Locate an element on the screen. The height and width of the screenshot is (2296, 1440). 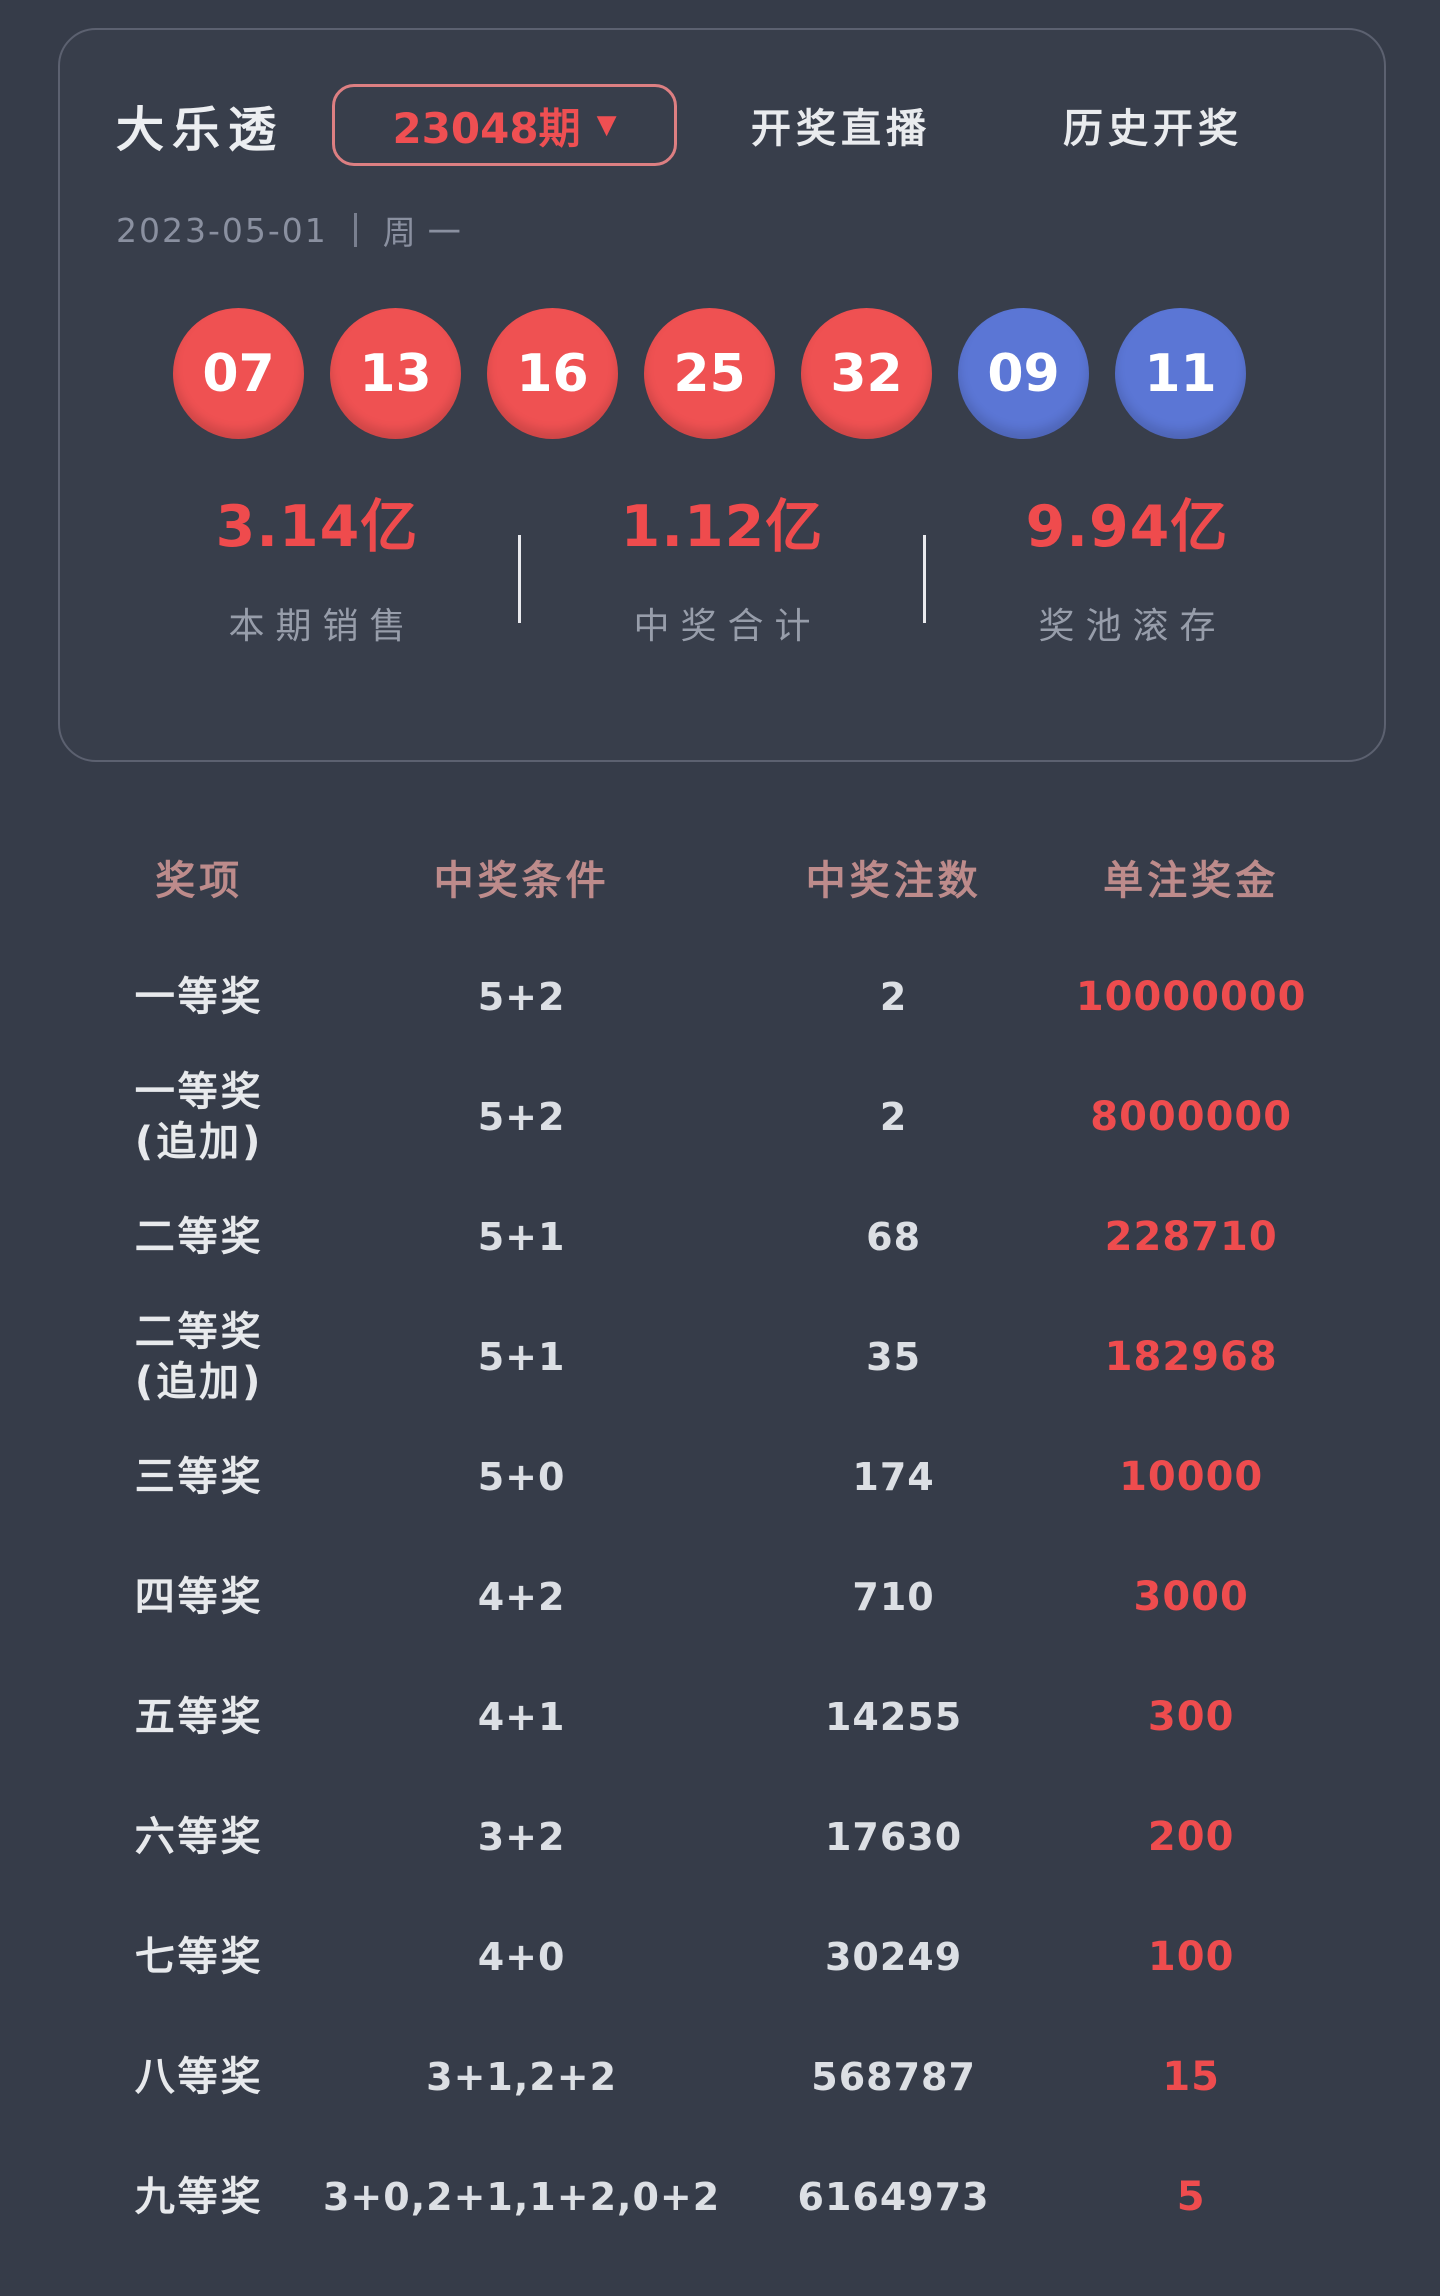
table-row: 一等奖(追加) 5+2 2 8000000 is located at coordinates (720, 1117).